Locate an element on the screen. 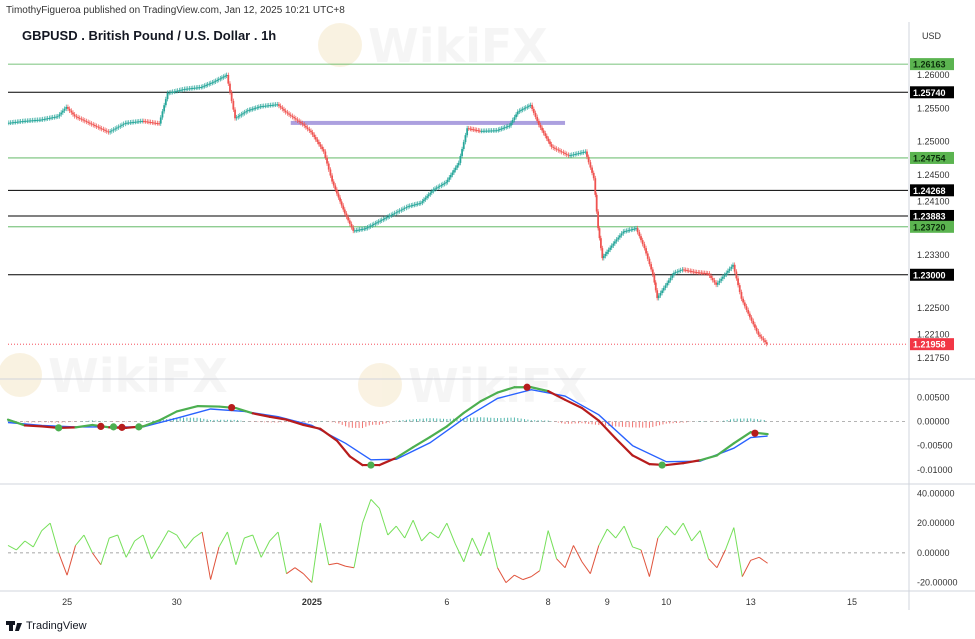 The height and width of the screenshot is (639, 975). price-tick-label: 1.24500 is located at coordinates (933, 175).